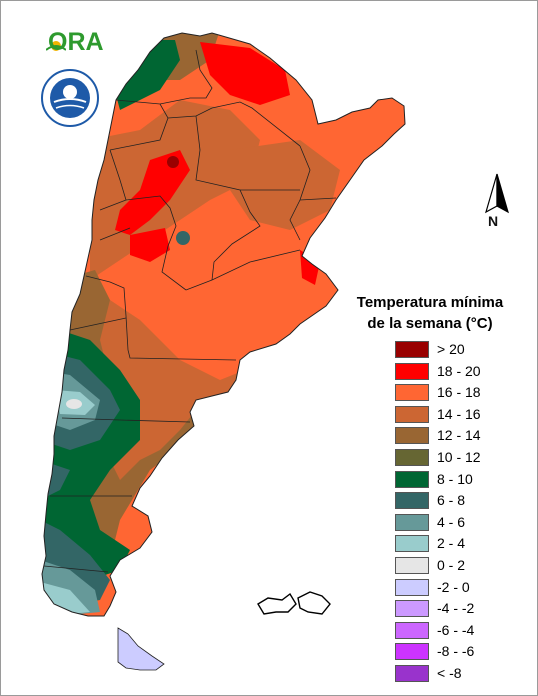 The height and width of the screenshot is (696, 538). Describe the element at coordinates (459, 370) in the screenshot. I see `legend-label: 18 - 20` at that location.